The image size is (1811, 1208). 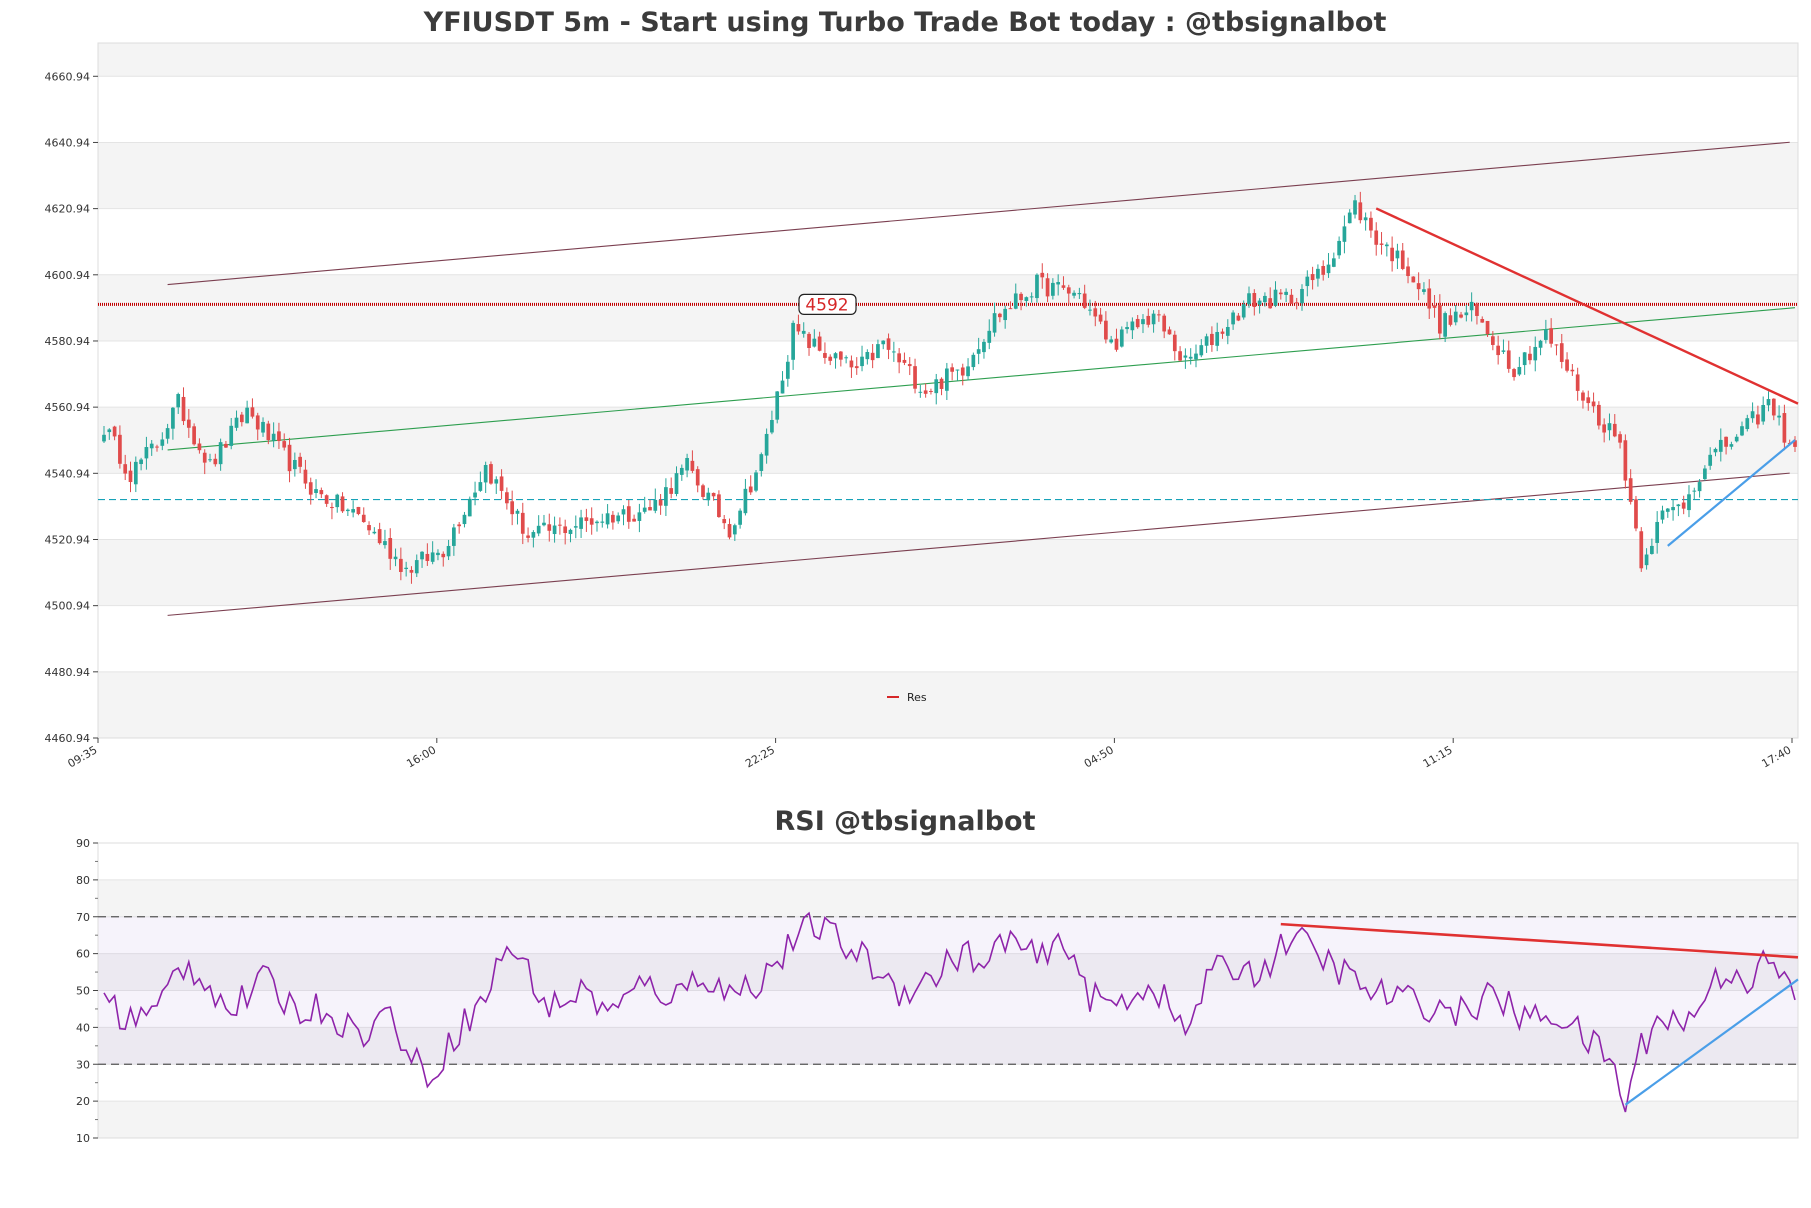 I want to click on downtrend-line, so click(x=1587, y=306).